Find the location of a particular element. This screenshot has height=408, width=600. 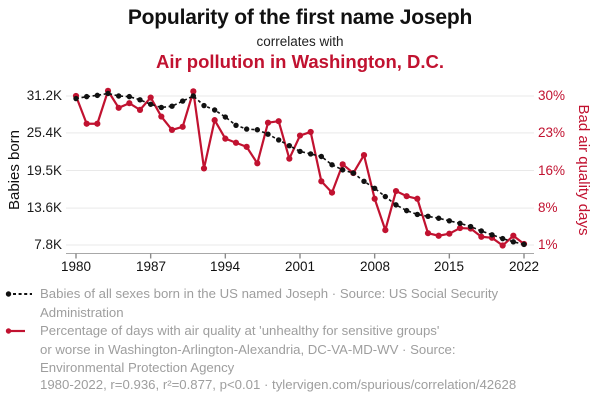

left-axis-tick: 31.2K is located at coordinates (44, 95).